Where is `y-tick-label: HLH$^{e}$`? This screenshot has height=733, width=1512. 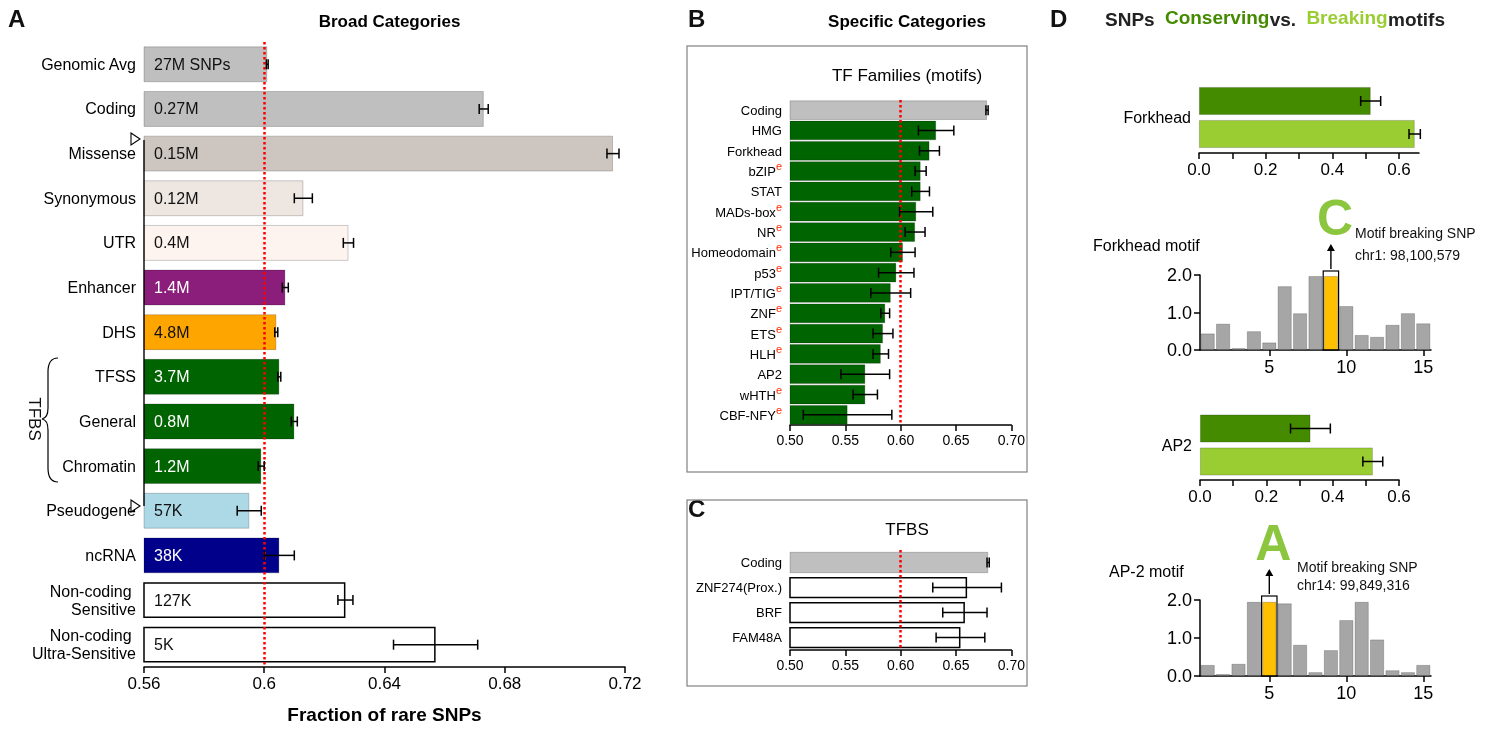 y-tick-label: HLH$^{e}$ is located at coordinates (765, 352).